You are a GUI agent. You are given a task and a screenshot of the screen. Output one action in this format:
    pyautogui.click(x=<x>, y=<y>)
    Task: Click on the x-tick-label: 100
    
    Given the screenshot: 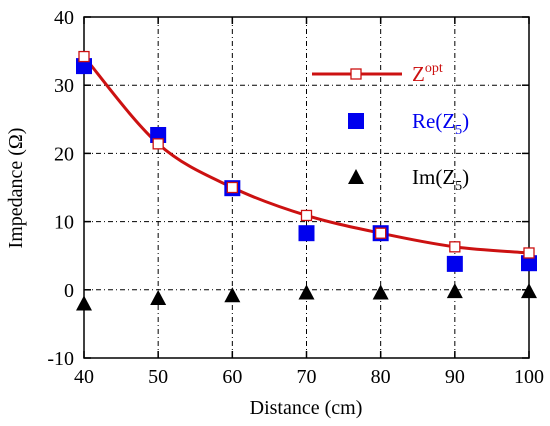 What is the action you would take?
    pyautogui.click(x=529, y=377)
    